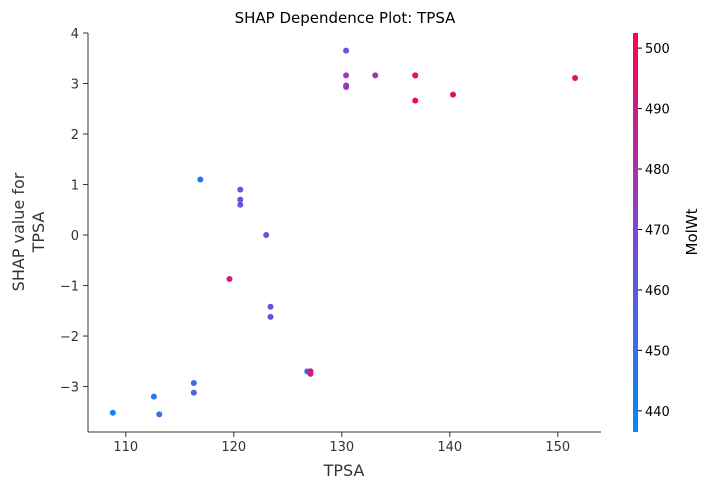  Describe the element at coordinates (344, 470) in the screenshot. I see `x-axis-label: TPSA` at that location.